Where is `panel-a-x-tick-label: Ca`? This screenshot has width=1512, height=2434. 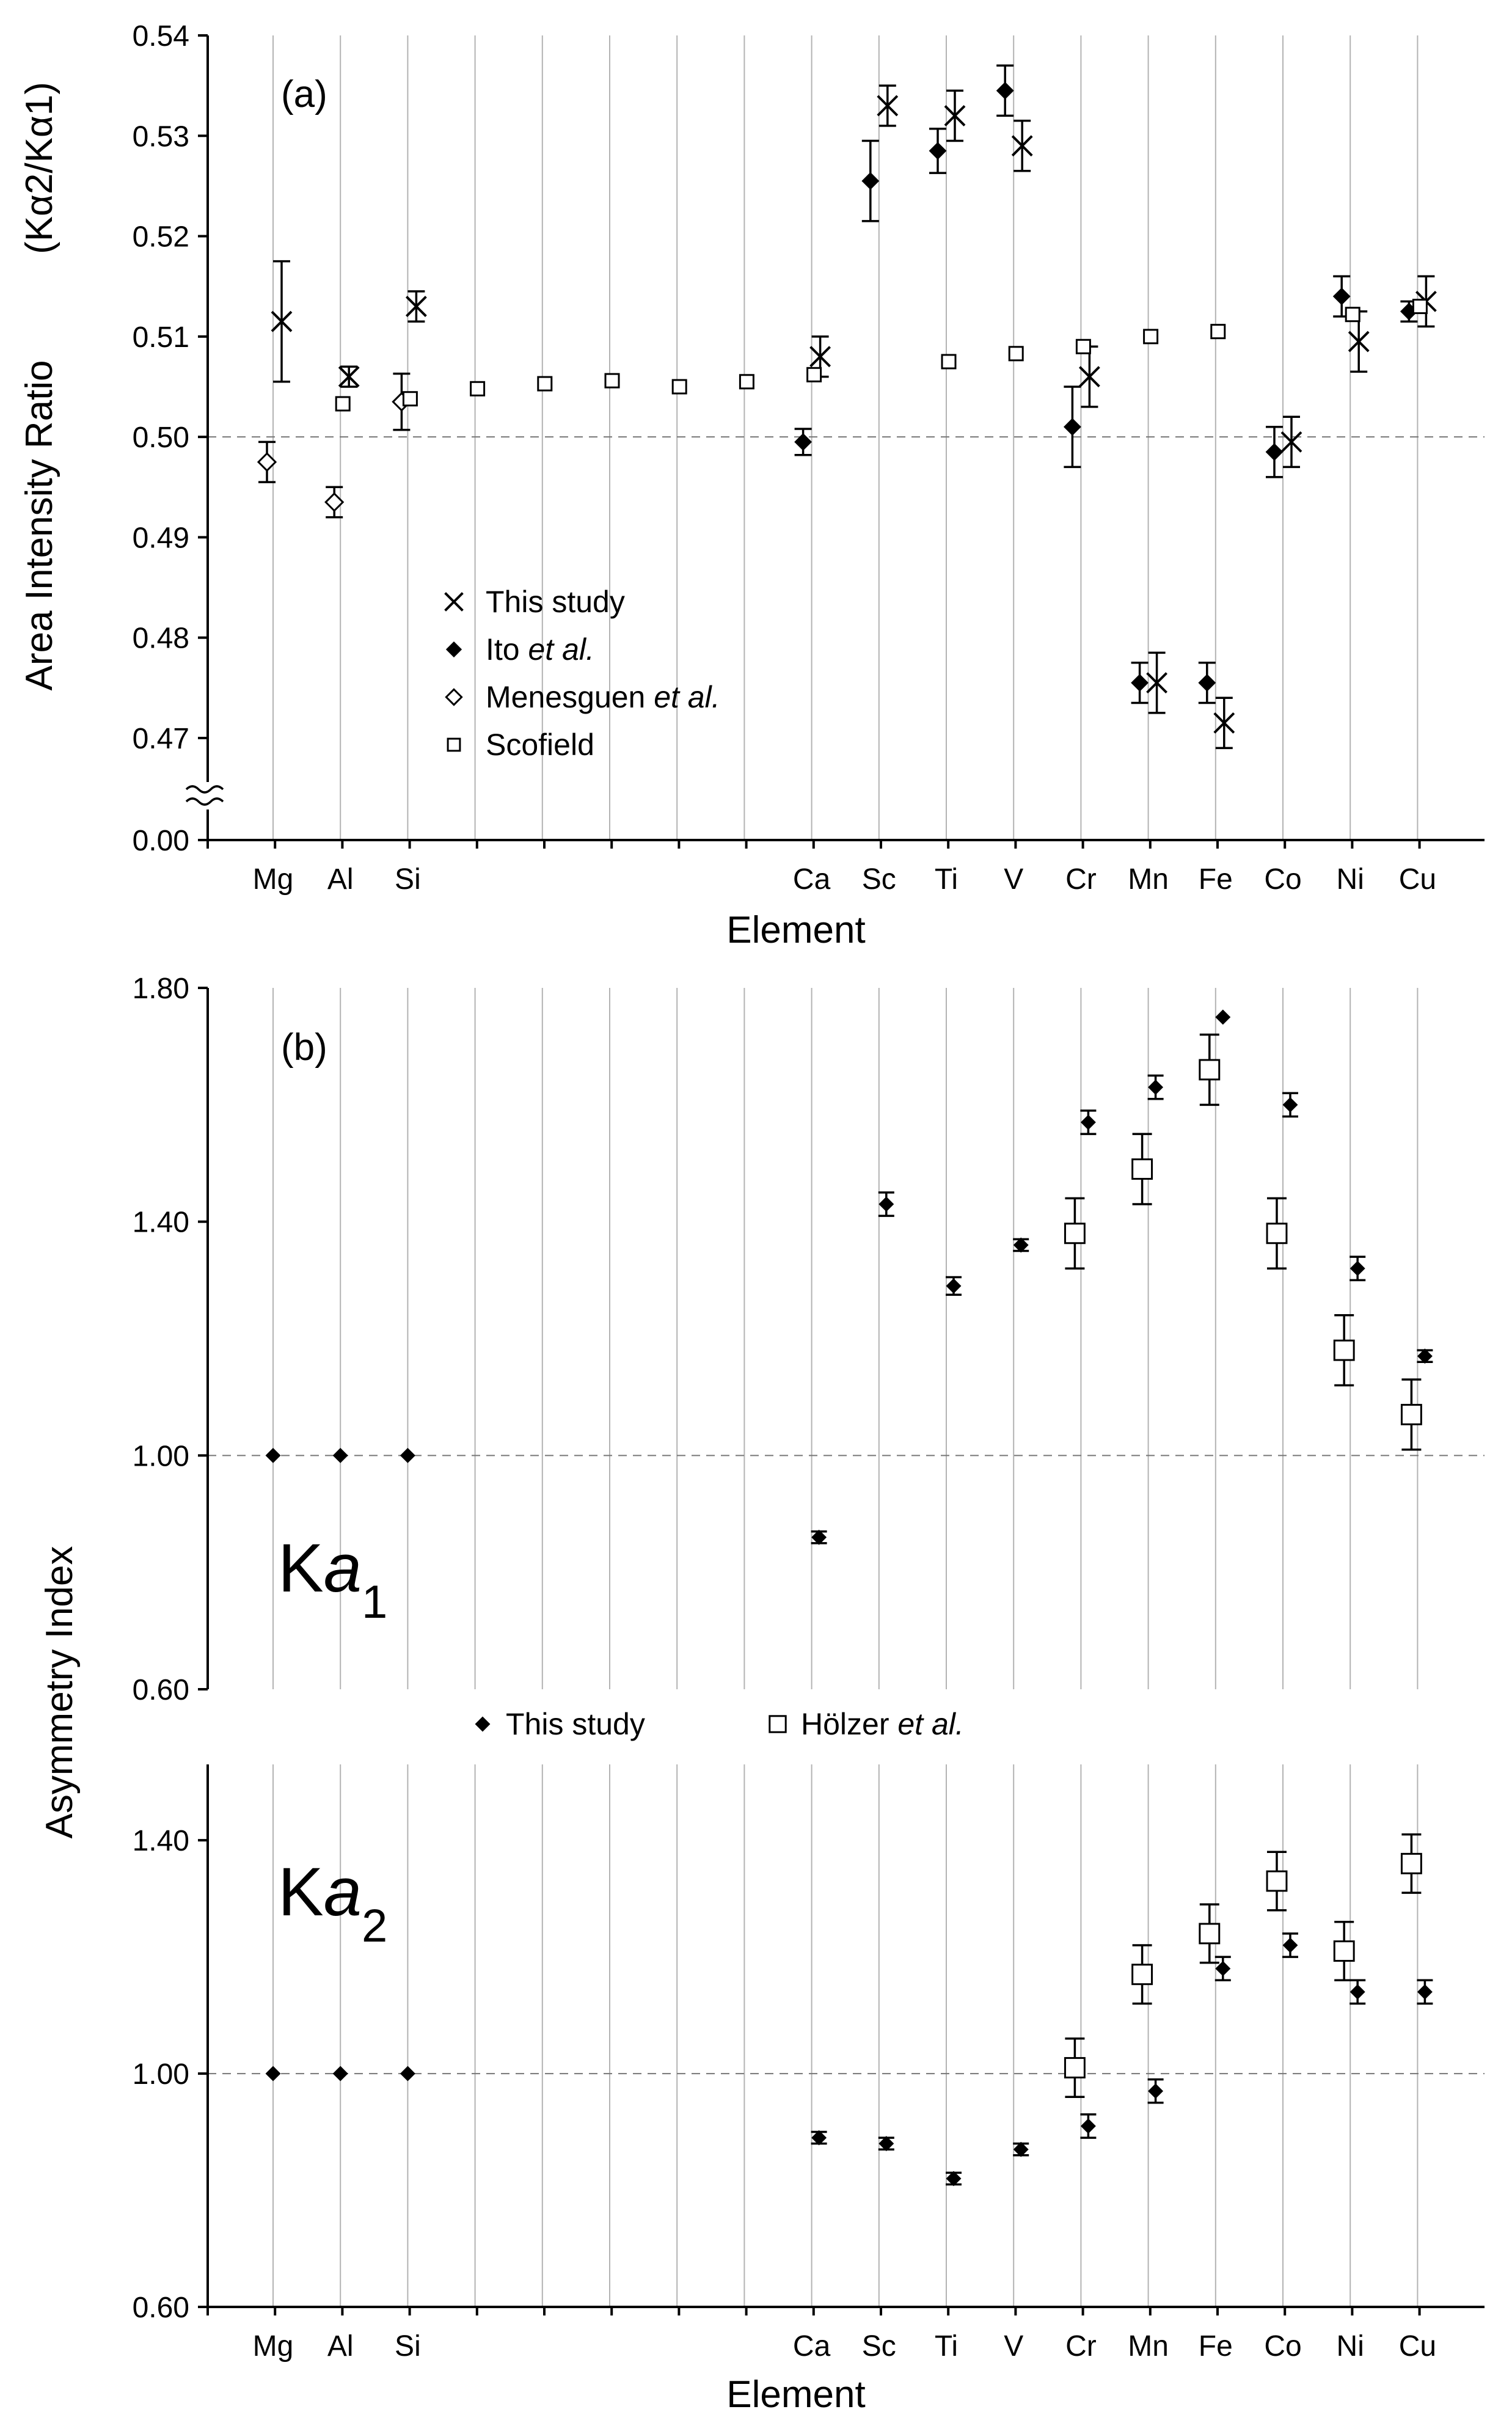 panel-a-x-tick-label: Ca is located at coordinates (812, 879).